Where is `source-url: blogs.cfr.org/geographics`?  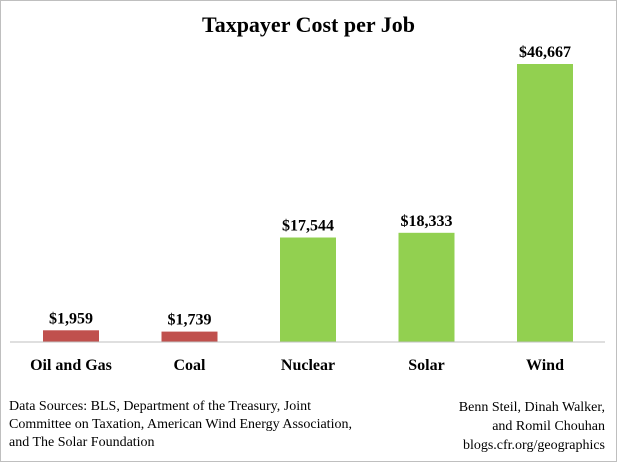
source-url: blogs.cfr.org/geographics is located at coordinates (533, 445).